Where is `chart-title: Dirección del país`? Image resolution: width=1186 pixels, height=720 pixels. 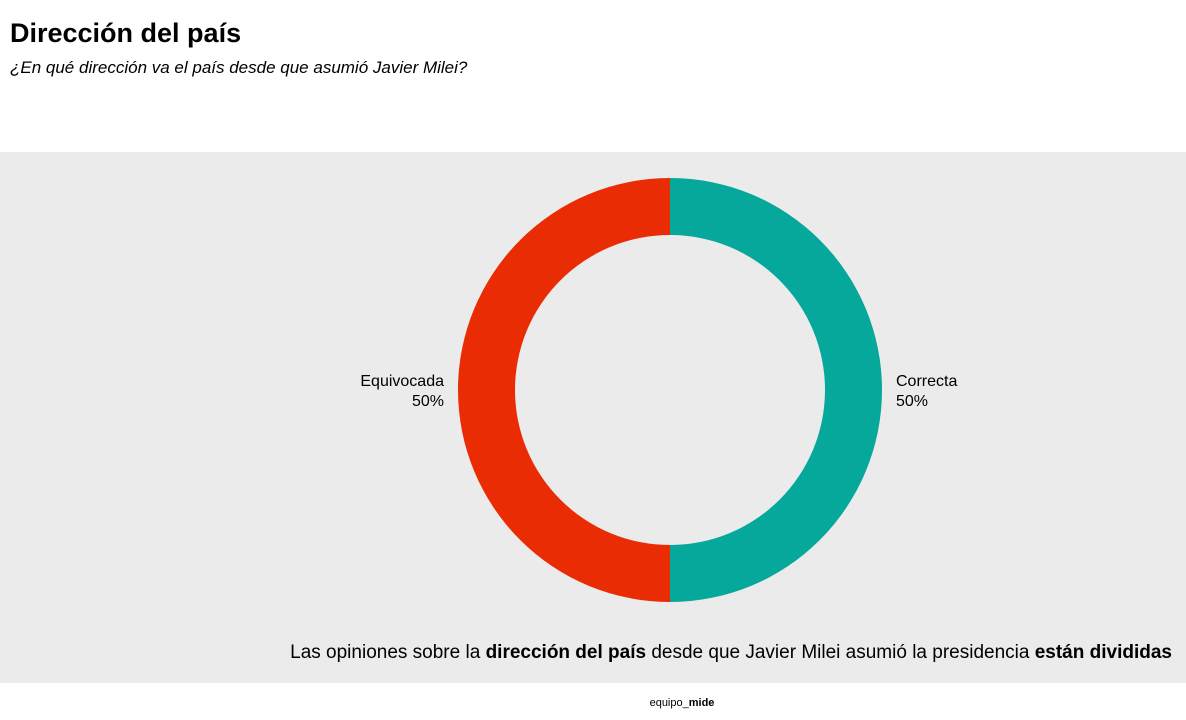 chart-title: Dirección del país is located at coordinates (125, 33).